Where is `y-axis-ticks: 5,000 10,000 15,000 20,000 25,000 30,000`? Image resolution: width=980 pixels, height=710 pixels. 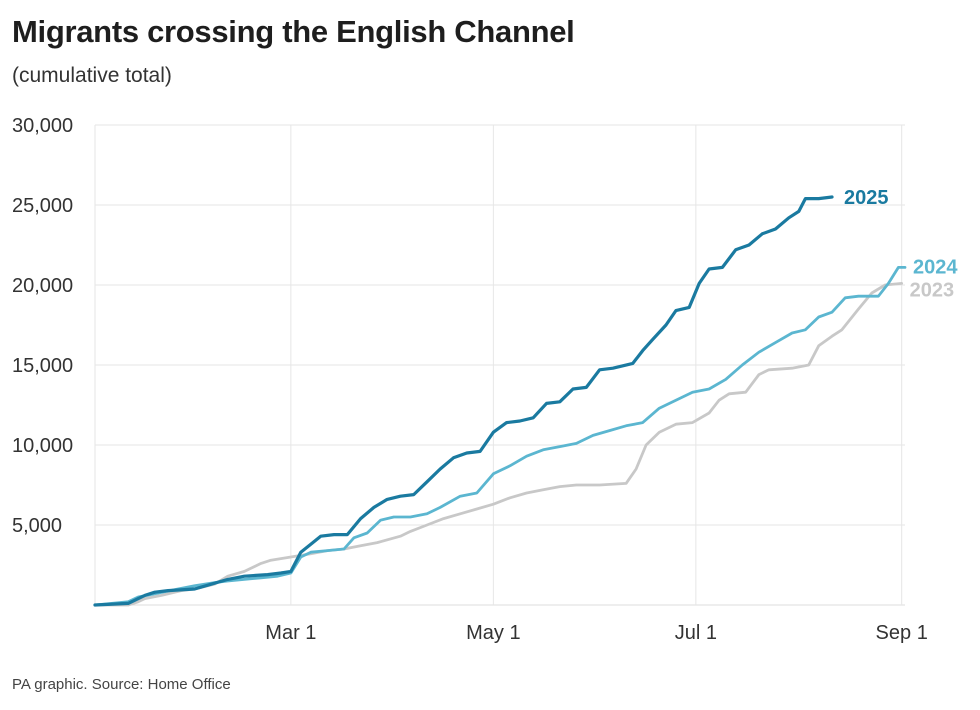 y-axis-ticks: 5,000 10,000 15,000 20,000 25,000 30,000 is located at coordinates (42, 326).